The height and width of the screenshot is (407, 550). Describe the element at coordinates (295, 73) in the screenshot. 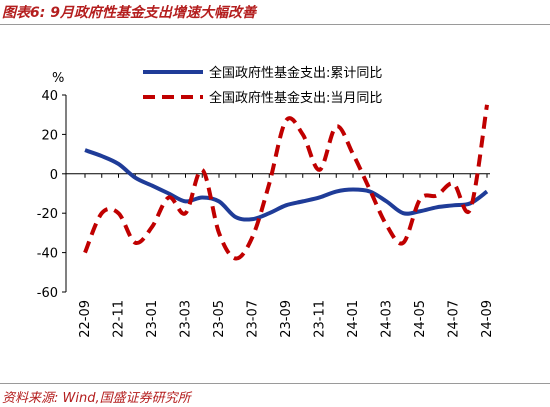

I see `legend-label-1: 全国政府性基金支出:累计同比` at that location.